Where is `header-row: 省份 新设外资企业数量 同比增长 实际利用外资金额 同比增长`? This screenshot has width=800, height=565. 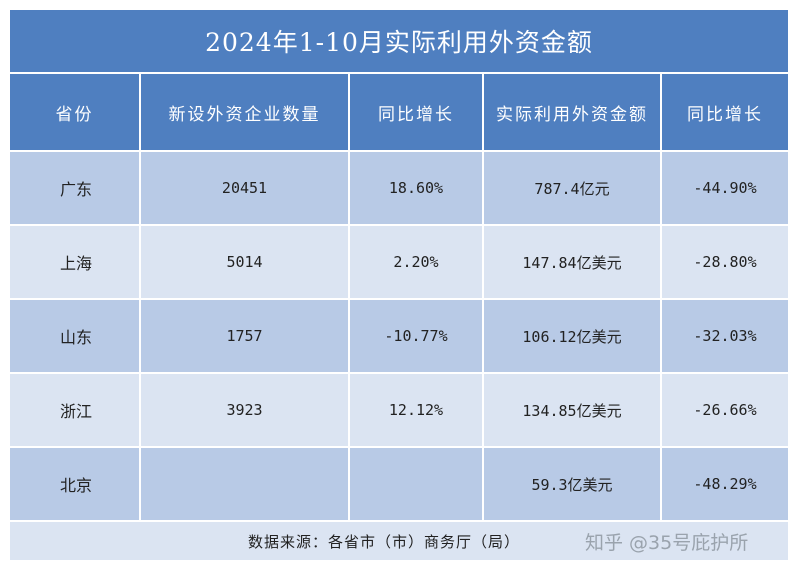 header-row: 省份 新设外资企业数量 同比增长 实际利用外资金额 同比增长 is located at coordinates (399, 111).